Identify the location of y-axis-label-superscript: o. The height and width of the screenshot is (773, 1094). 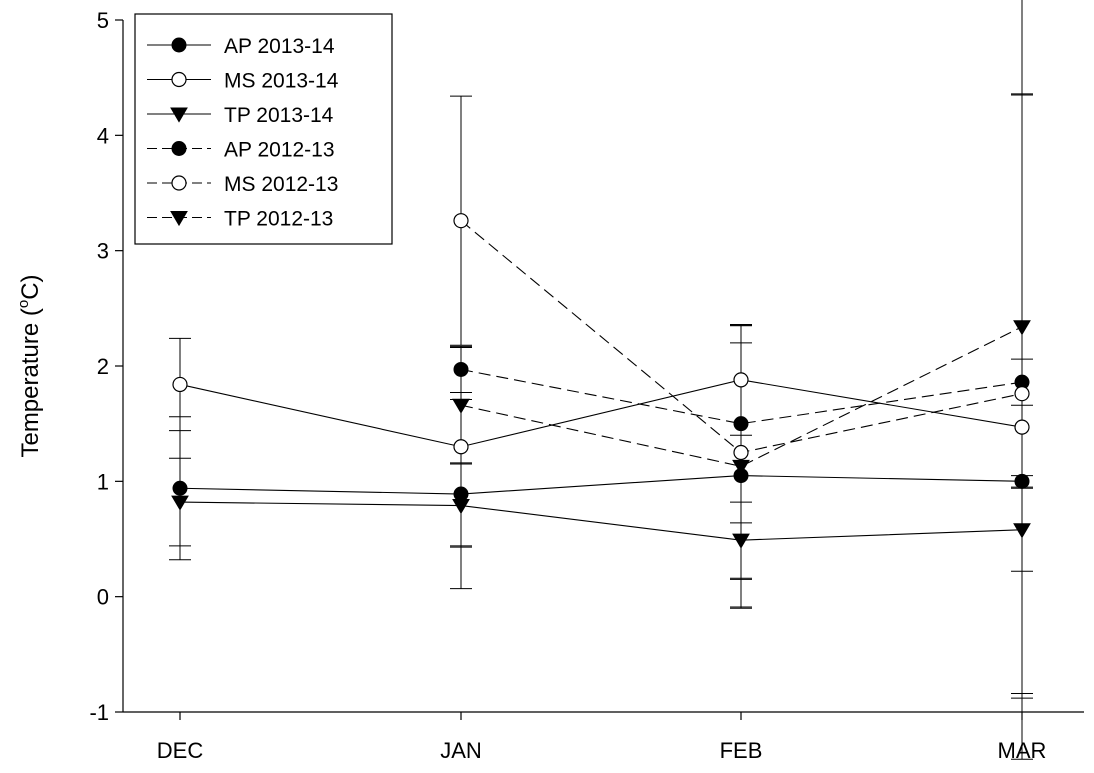
(23, 304).